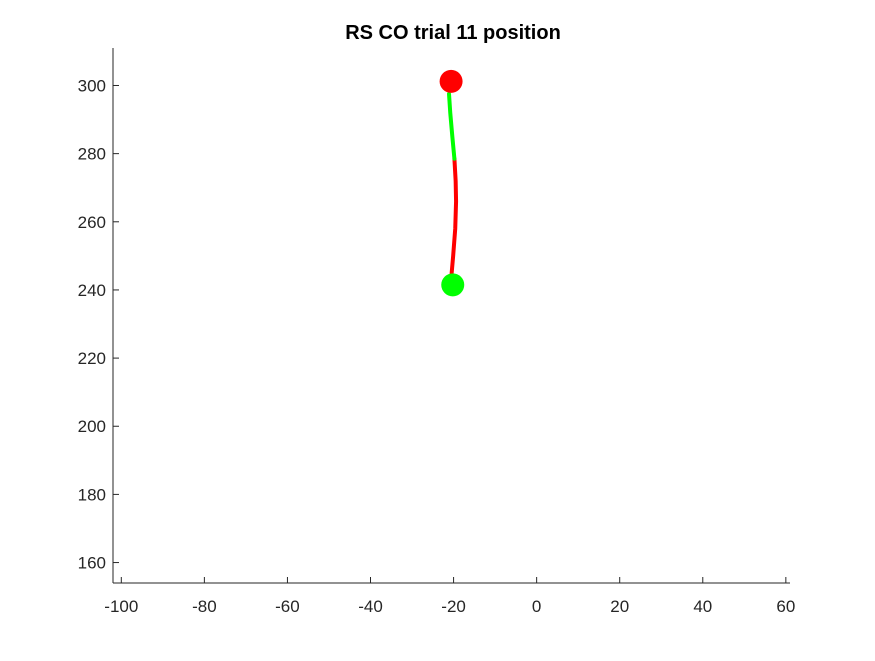  I want to click on y-tick-label: 220, so click(92, 358).